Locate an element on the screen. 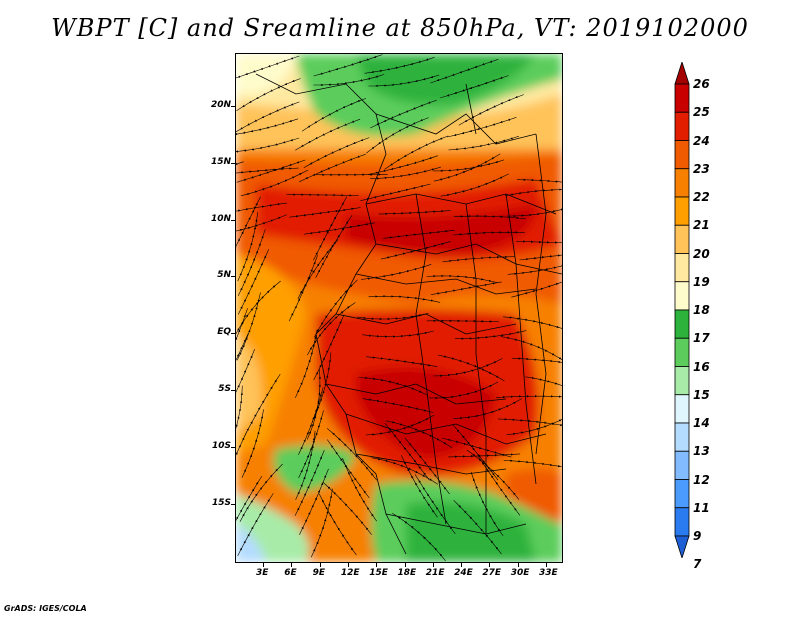  colorbar-label: 15 is located at coordinates (701, 394).